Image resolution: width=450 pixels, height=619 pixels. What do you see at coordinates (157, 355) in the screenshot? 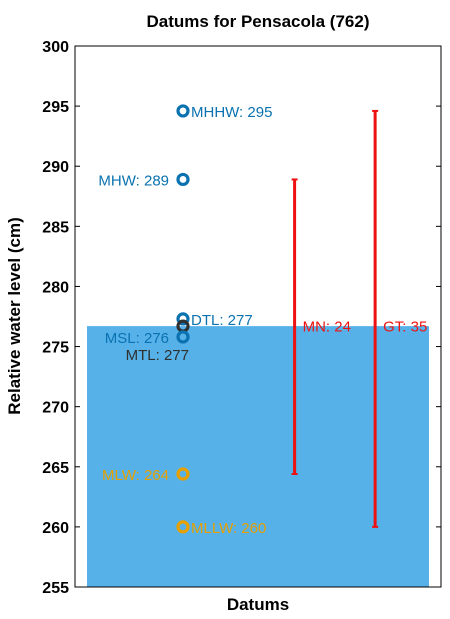
I see `datum-label-mtl: MTL: 277` at bounding box center [157, 355].